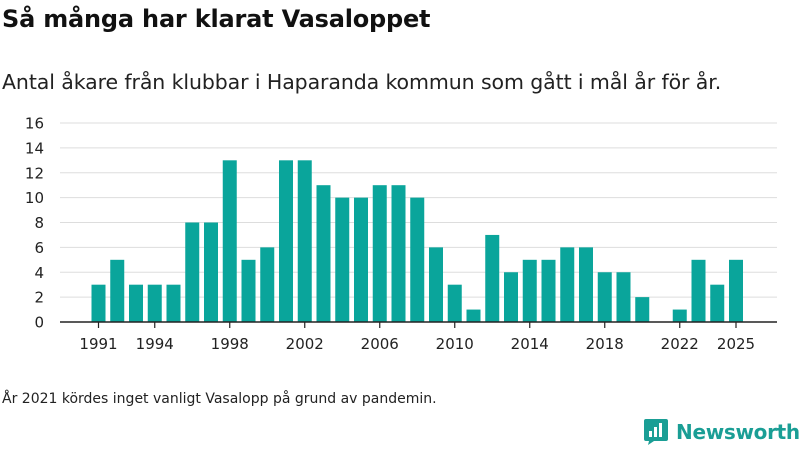  Describe the element at coordinates (492, 278) in the screenshot. I see `bar-2012` at that location.